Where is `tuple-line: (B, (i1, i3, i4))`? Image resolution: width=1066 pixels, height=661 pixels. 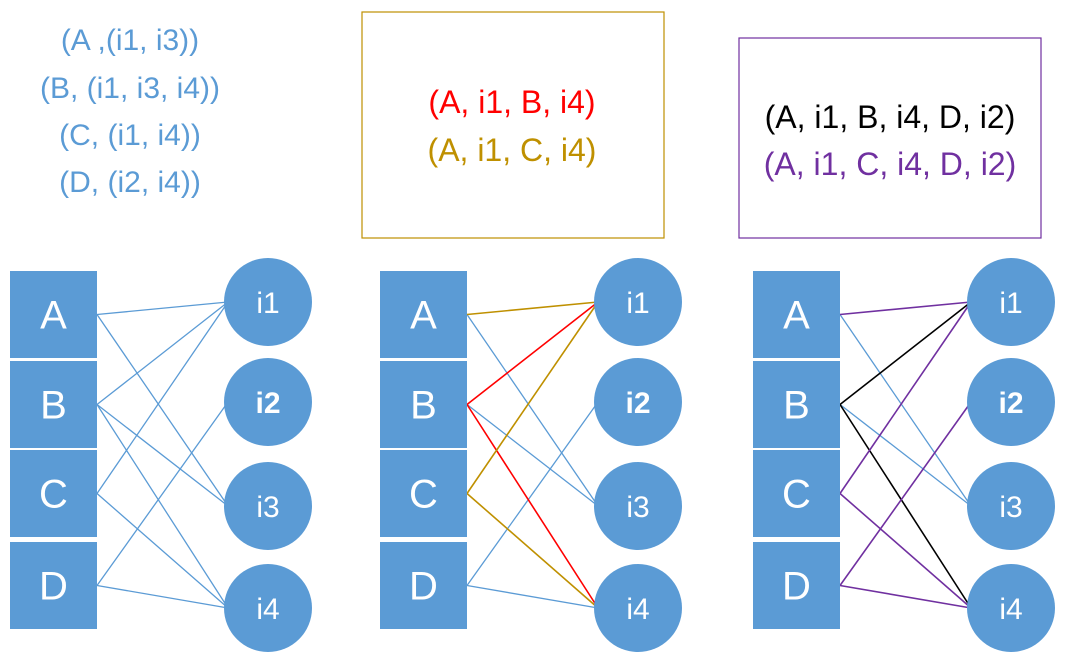 tuple-line: (B, (i1, i3, i4)) is located at coordinates (130, 88).